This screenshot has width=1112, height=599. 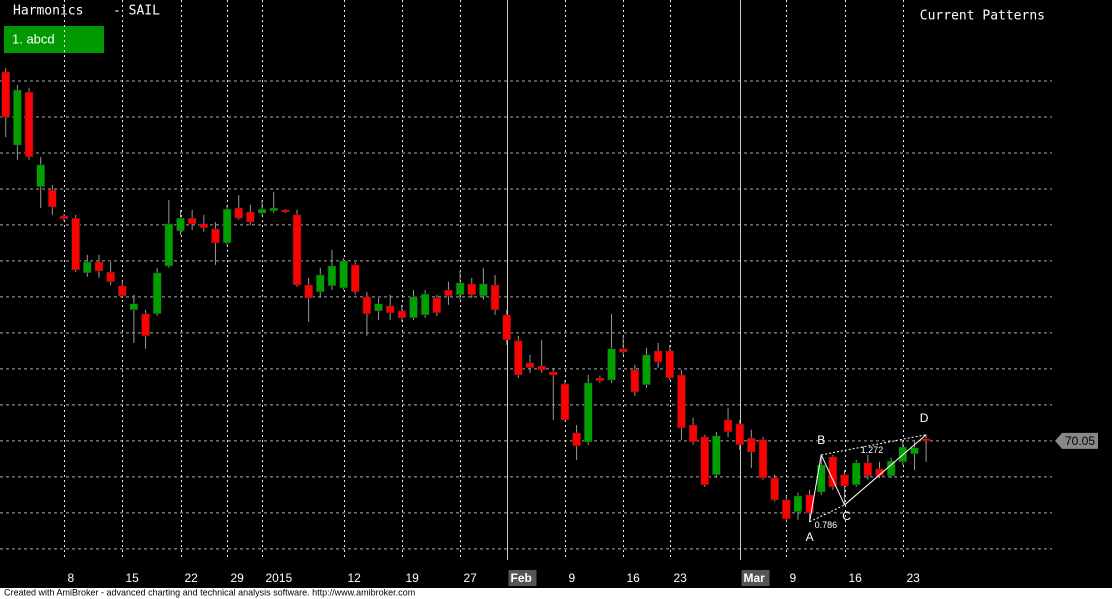 What do you see at coordinates (471, 578) in the screenshot?
I see `x-tick-label: 27` at bounding box center [471, 578].